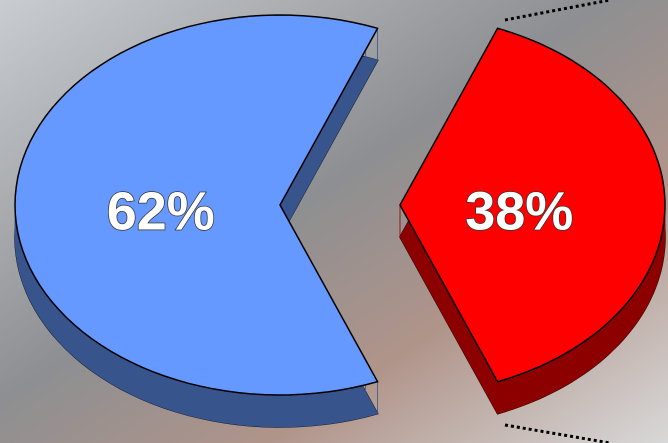 This screenshot has width=668, height=443. Describe the element at coordinates (519, 211) in the screenshot. I see `data-label: 38%` at that location.